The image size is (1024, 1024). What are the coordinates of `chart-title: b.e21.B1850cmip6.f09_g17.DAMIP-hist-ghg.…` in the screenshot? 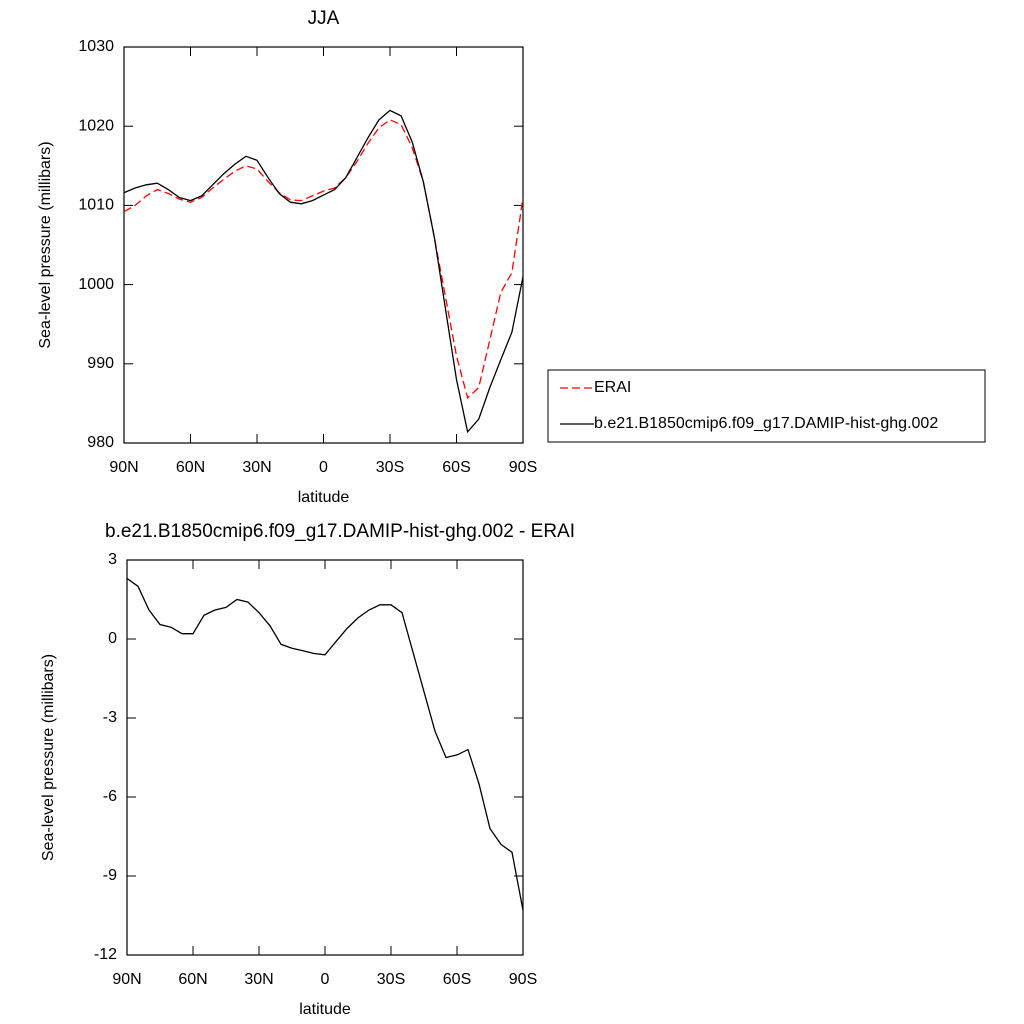 It's located at (340, 531).